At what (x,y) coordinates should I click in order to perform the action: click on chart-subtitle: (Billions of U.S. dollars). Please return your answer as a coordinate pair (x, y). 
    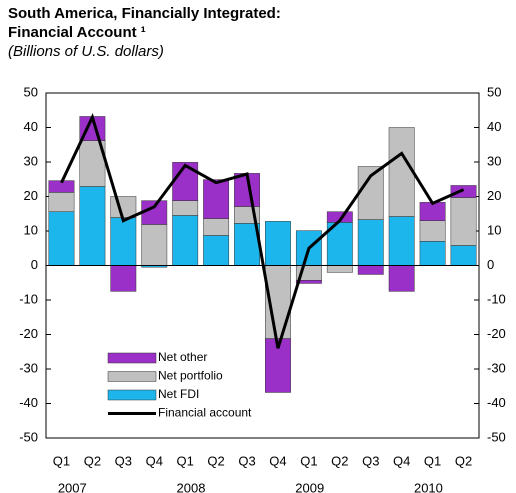
    Looking at the image, I should click on (86, 51).